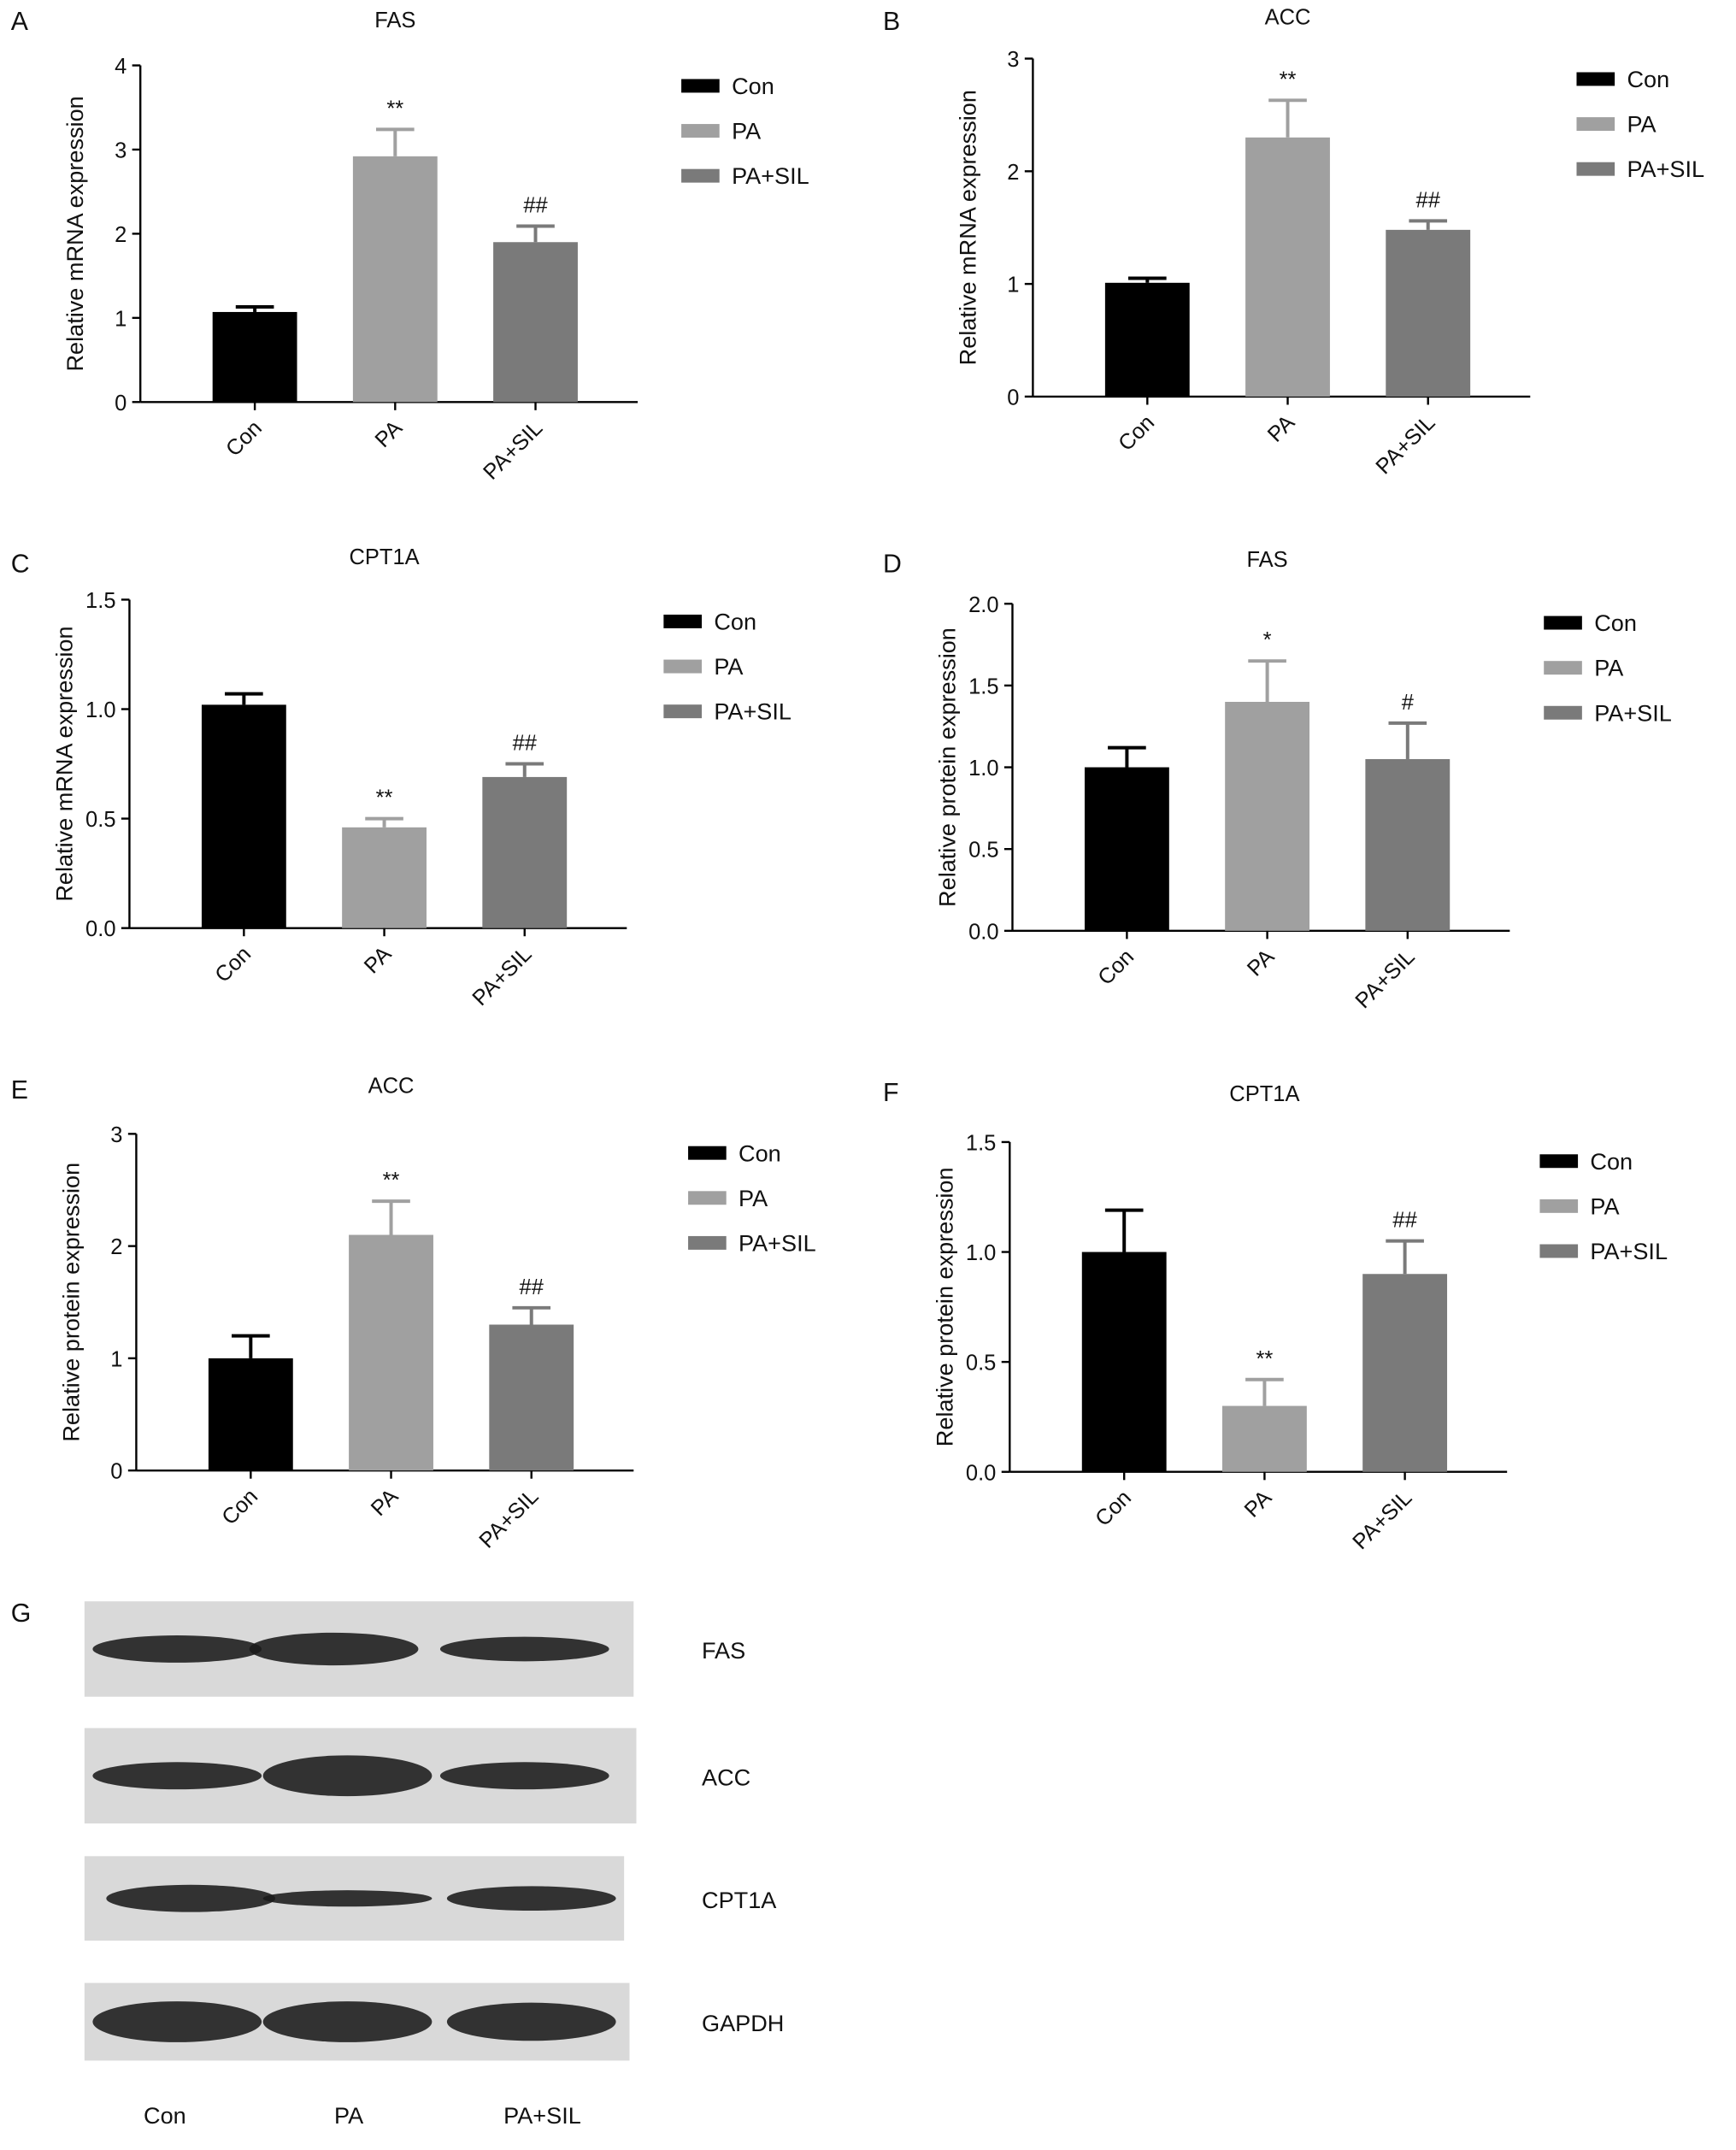 The image size is (1736, 2150). What do you see at coordinates (892, 565) in the screenshot?
I see `panel-letter: D` at bounding box center [892, 565].